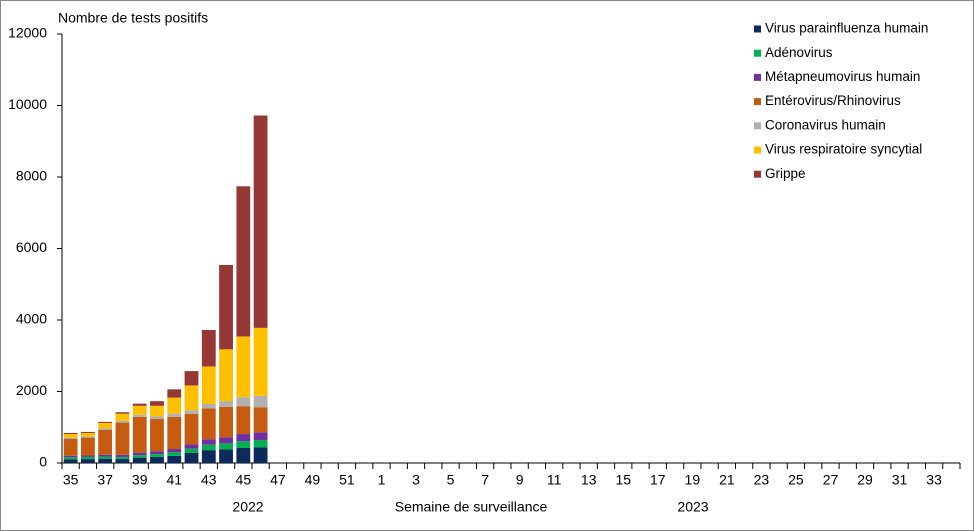 This screenshot has width=974, height=531. I want to click on x-tick-label: 27, so click(831, 480).